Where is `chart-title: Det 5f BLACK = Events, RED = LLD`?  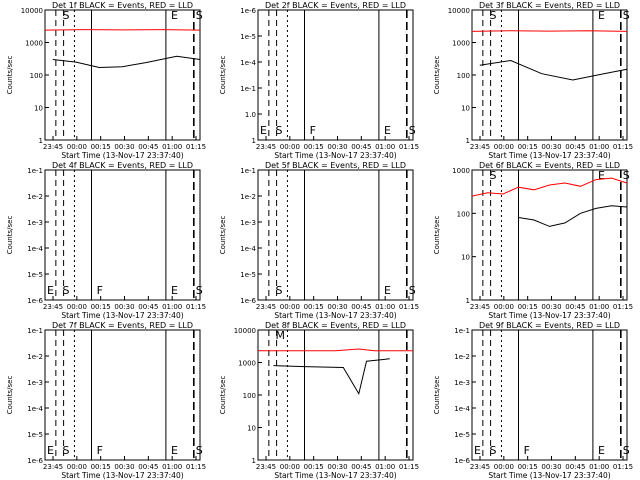
chart-title: Det 5f BLACK = Events, RED = LLD is located at coordinates (335, 165).